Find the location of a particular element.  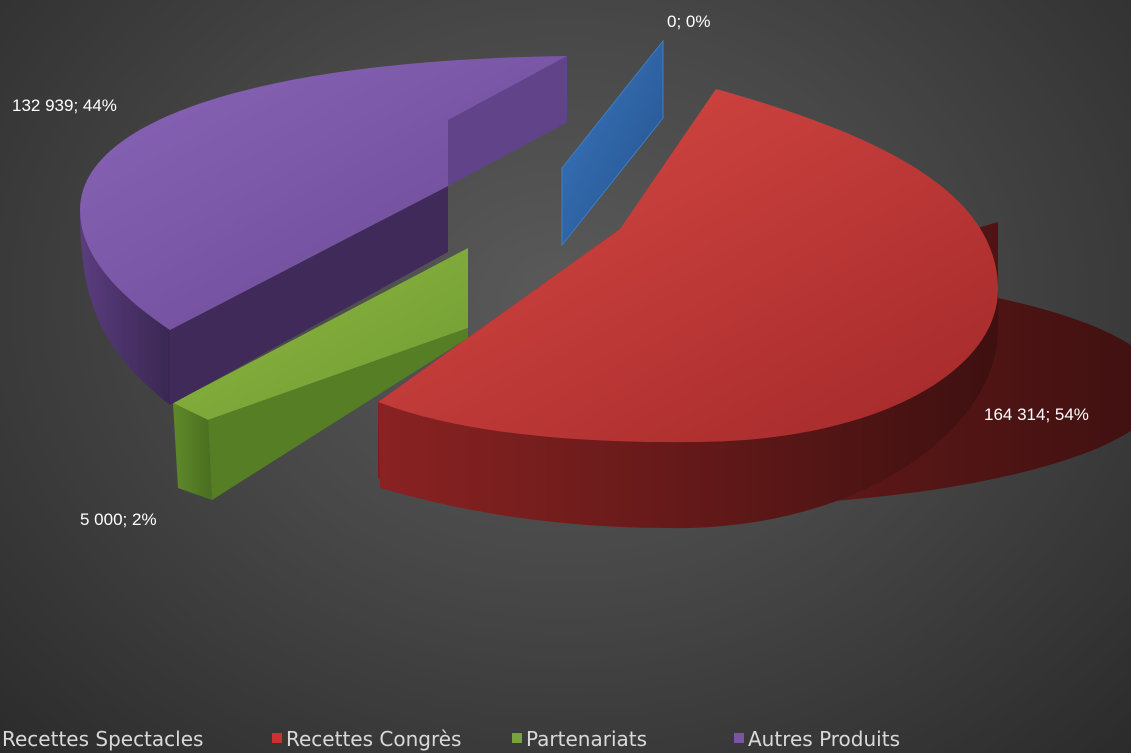

data-label-recettes-congres: 164 314; 54% is located at coordinates (1036, 414).